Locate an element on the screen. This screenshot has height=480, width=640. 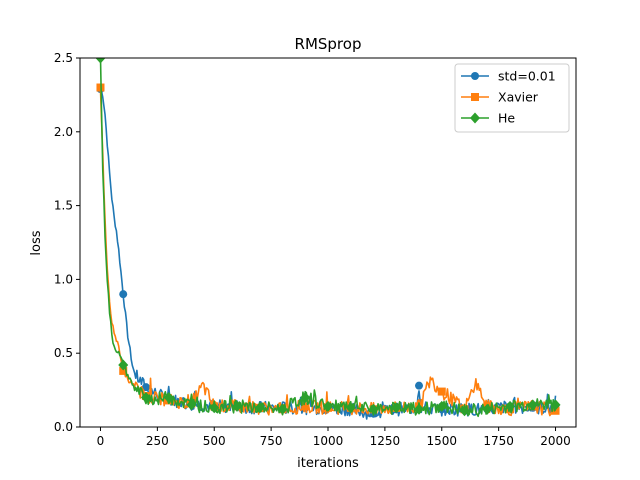
y-axis-label: loss is located at coordinates (36, 242).